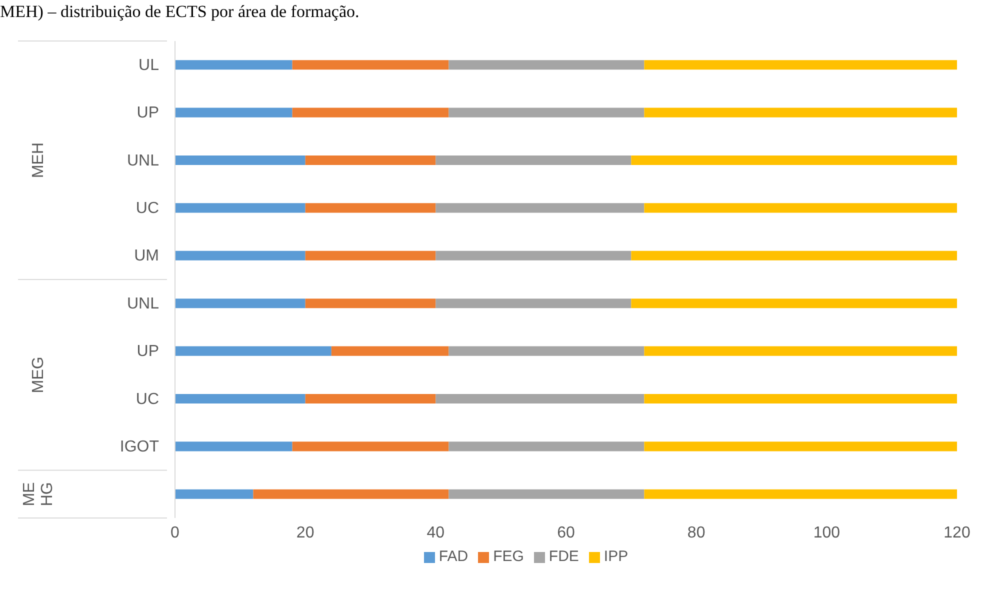  I want to click on legend-label: IPP, so click(616, 556).